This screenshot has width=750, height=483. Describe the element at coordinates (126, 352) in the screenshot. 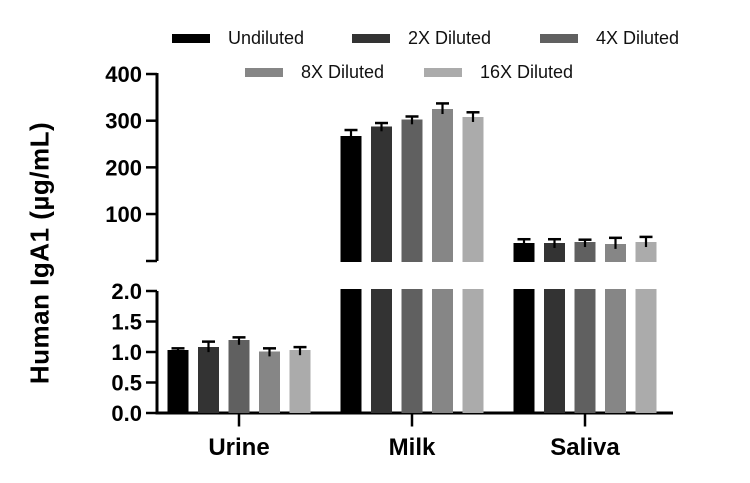

I see `y-axis-bottom-tick-label: 1.0` at that location.